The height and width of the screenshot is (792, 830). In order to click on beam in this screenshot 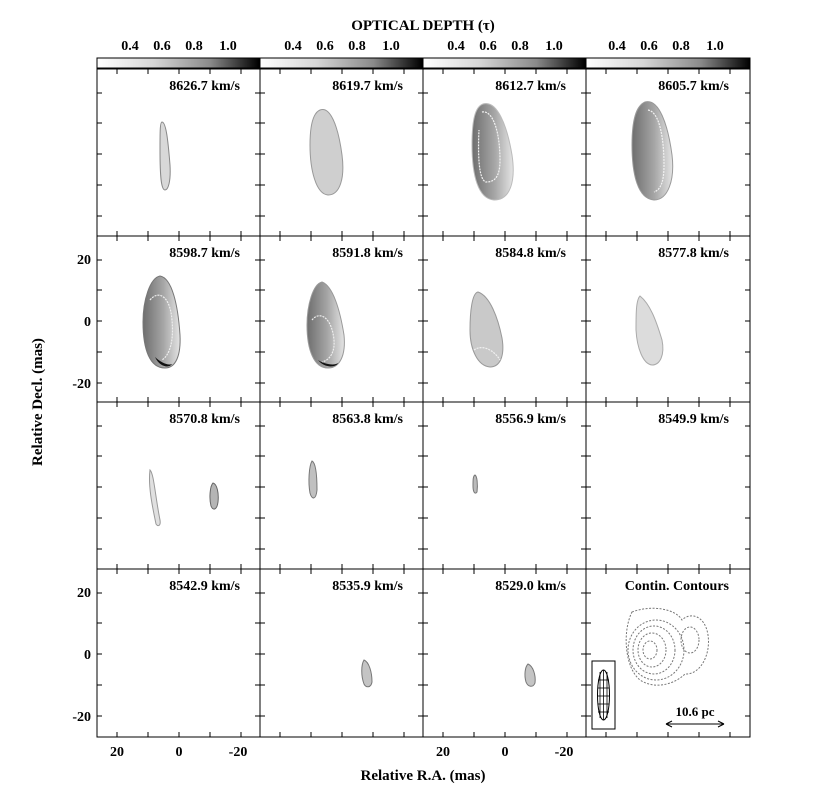, I will do `click(603, 695)`.